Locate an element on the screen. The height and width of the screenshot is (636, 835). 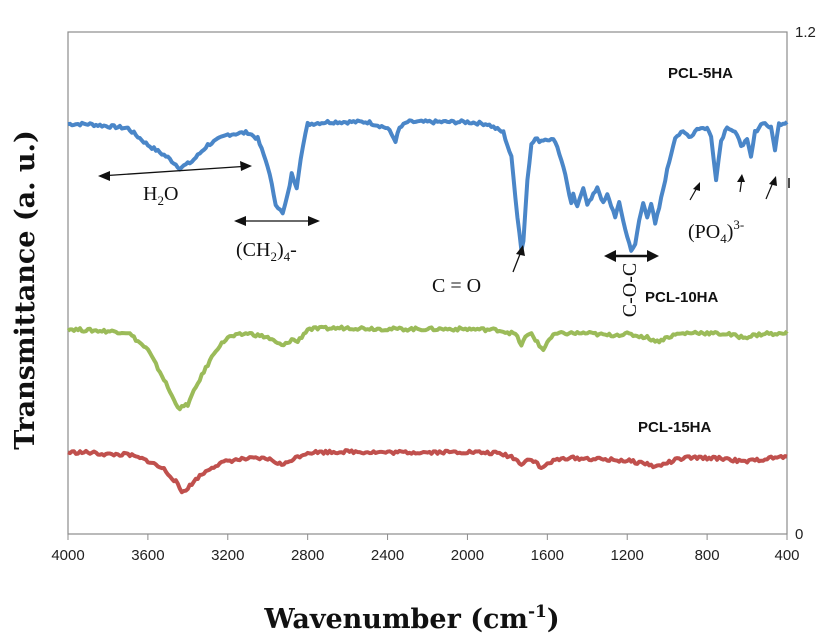
x-axis: 4000 3600 3200 2800 2400 2000 1600 1200 800 400 is located at coordinates (425, 549).